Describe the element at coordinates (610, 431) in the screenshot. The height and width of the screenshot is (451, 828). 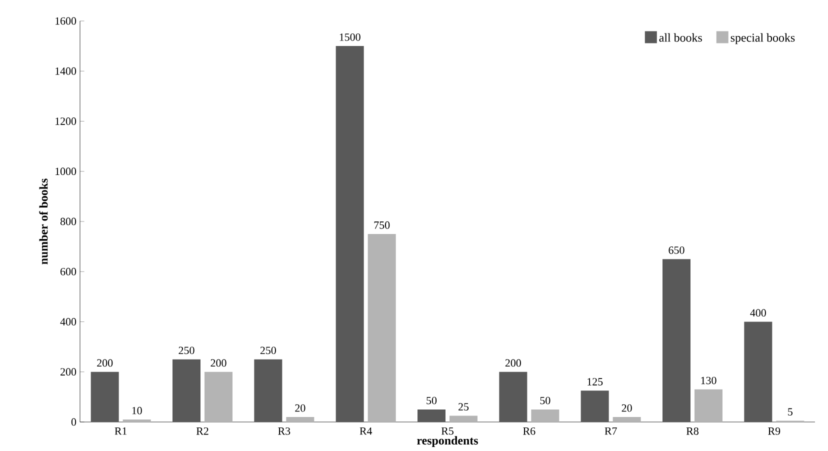
I see `x-tick-label: R7` at that location.